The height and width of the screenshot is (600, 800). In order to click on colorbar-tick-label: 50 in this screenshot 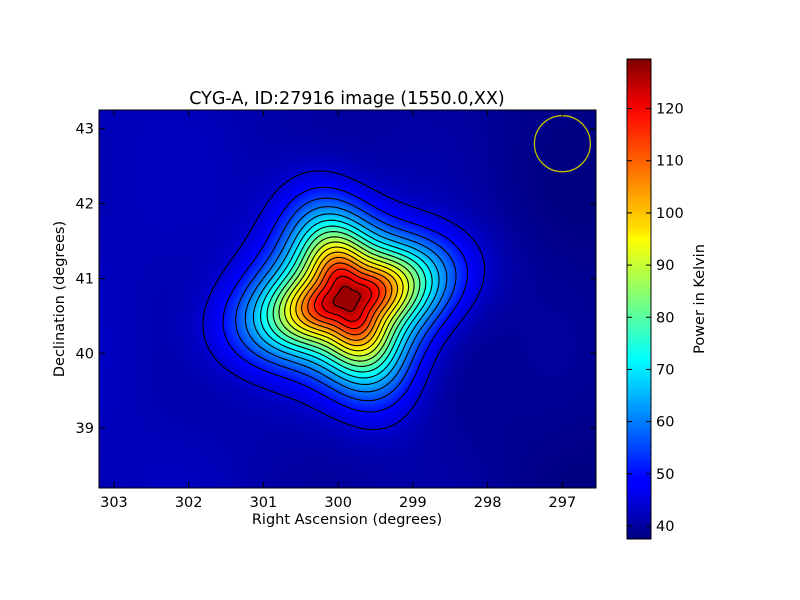, I will do `click(665, 475)`.